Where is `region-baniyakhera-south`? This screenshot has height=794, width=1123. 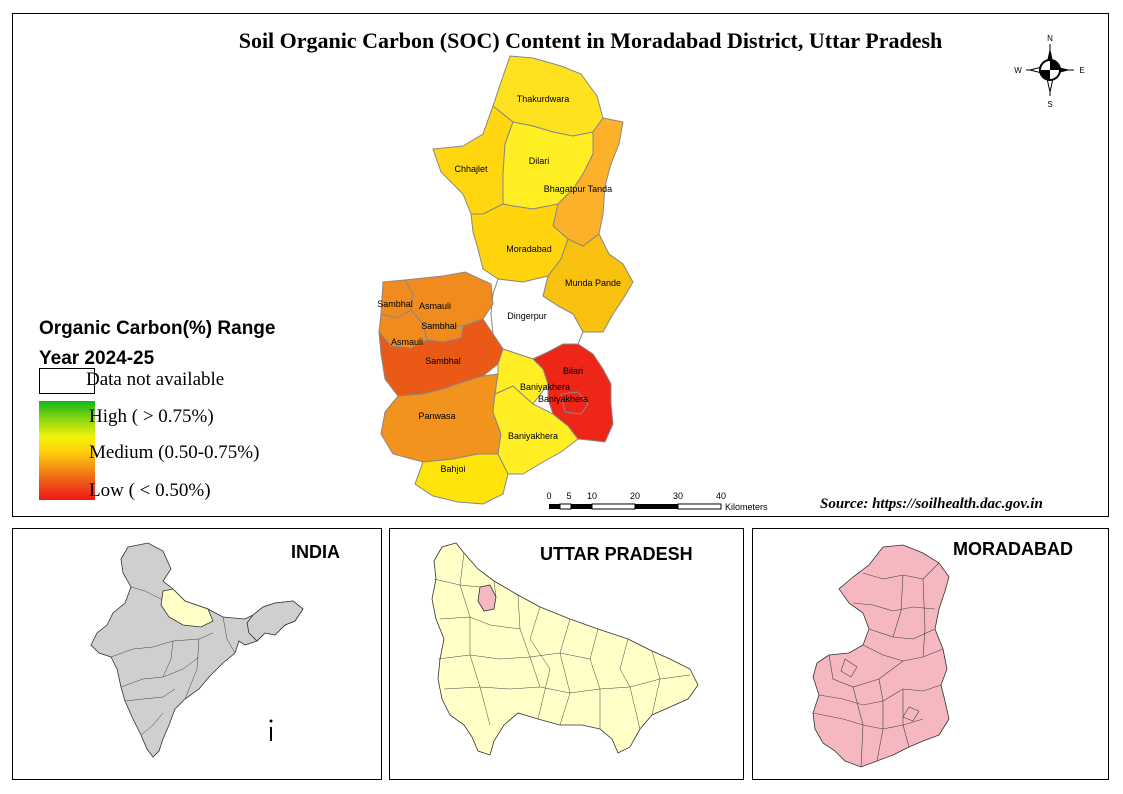 region-baniyakhera-south is located at coordinates (535, 430).